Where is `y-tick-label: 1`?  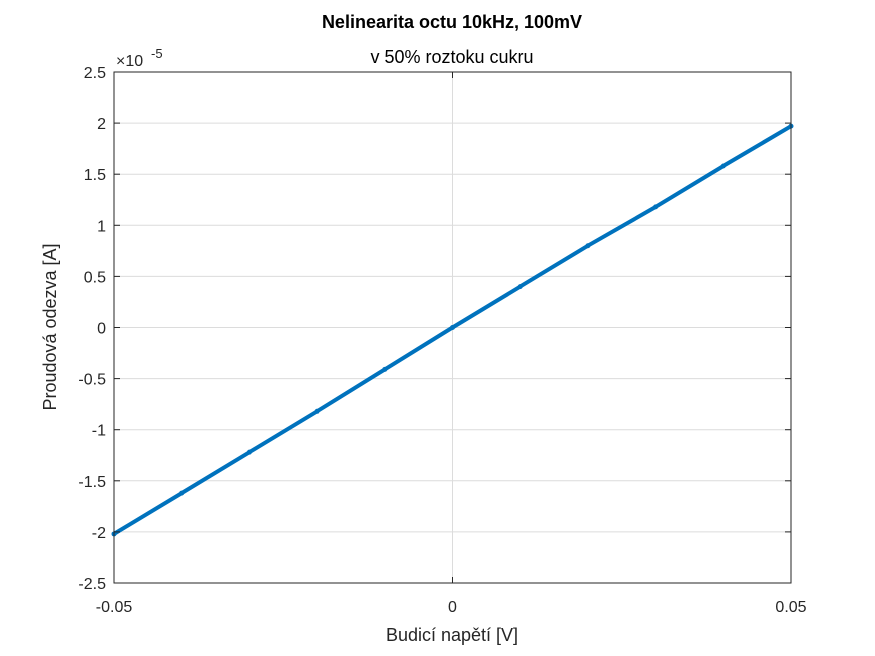
y-tick-label: 1 is located at coordinates (101, 226).